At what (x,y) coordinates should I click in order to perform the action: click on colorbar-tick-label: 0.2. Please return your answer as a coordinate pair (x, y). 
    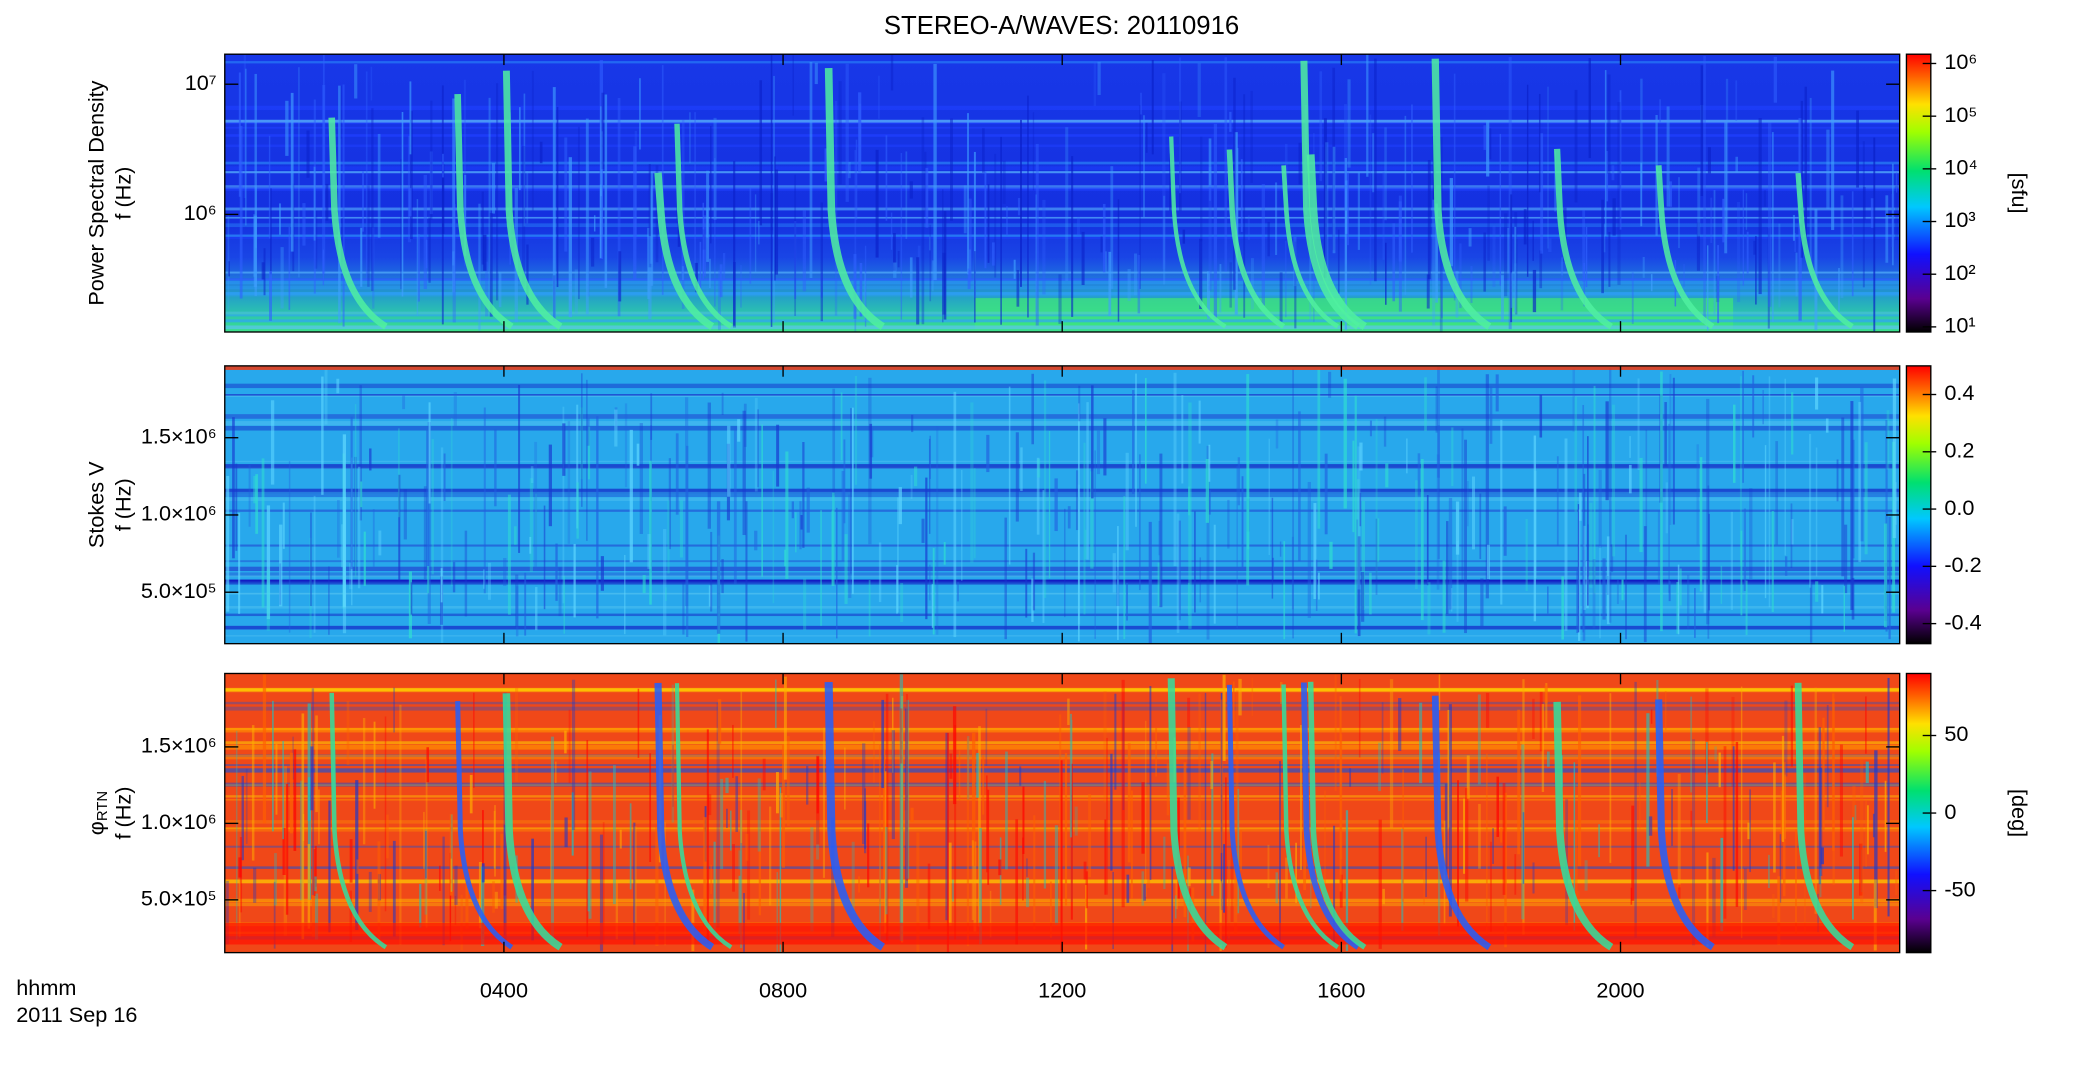
    Looking at the image, I should click on (1959, 450).